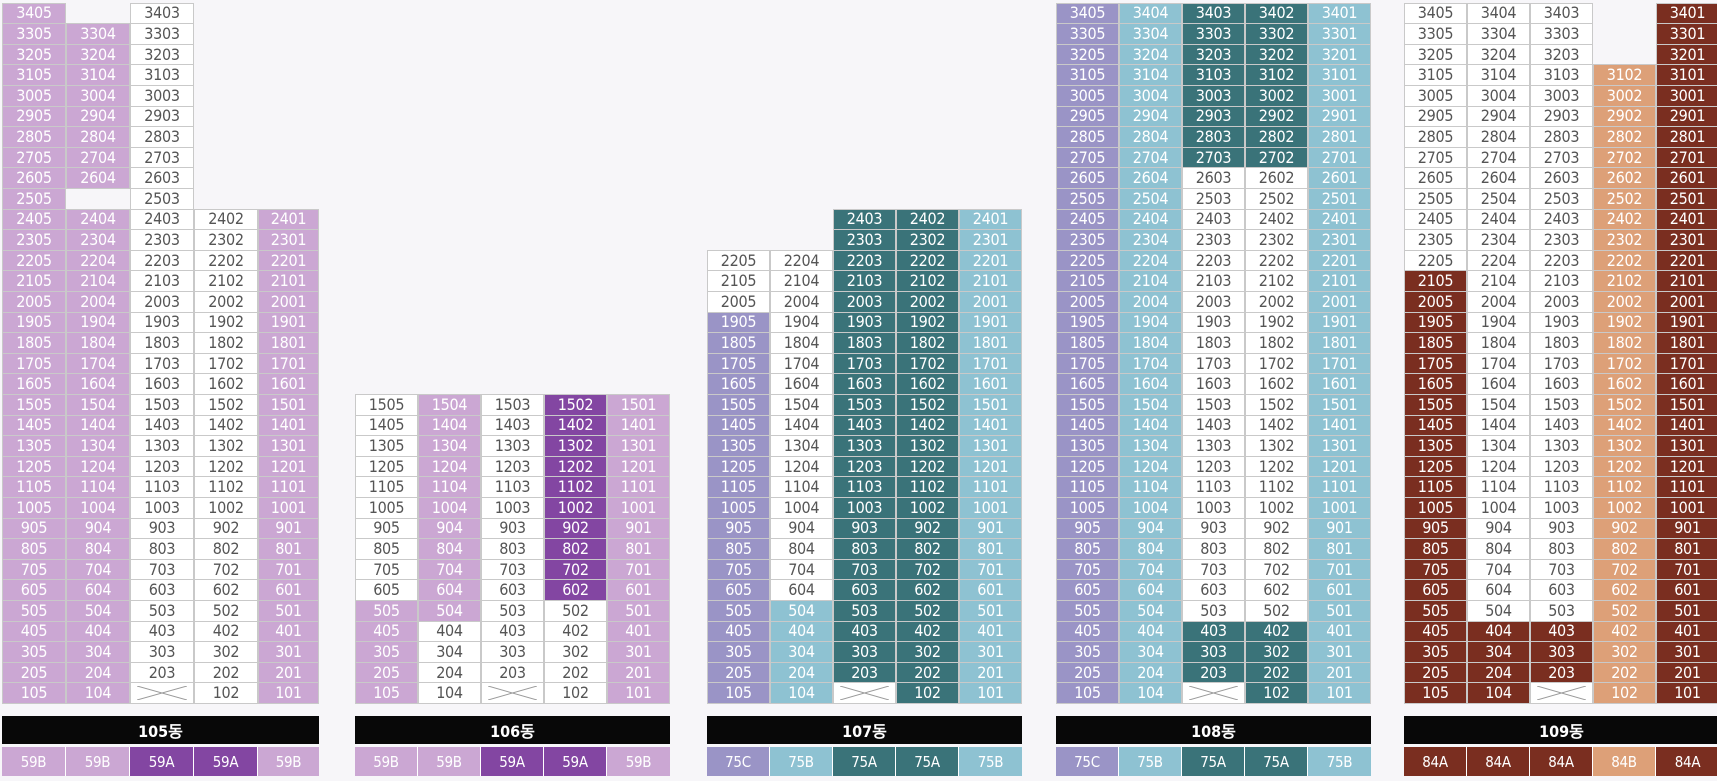  I want to click on unit-cell: 905, so click(1435, 528).